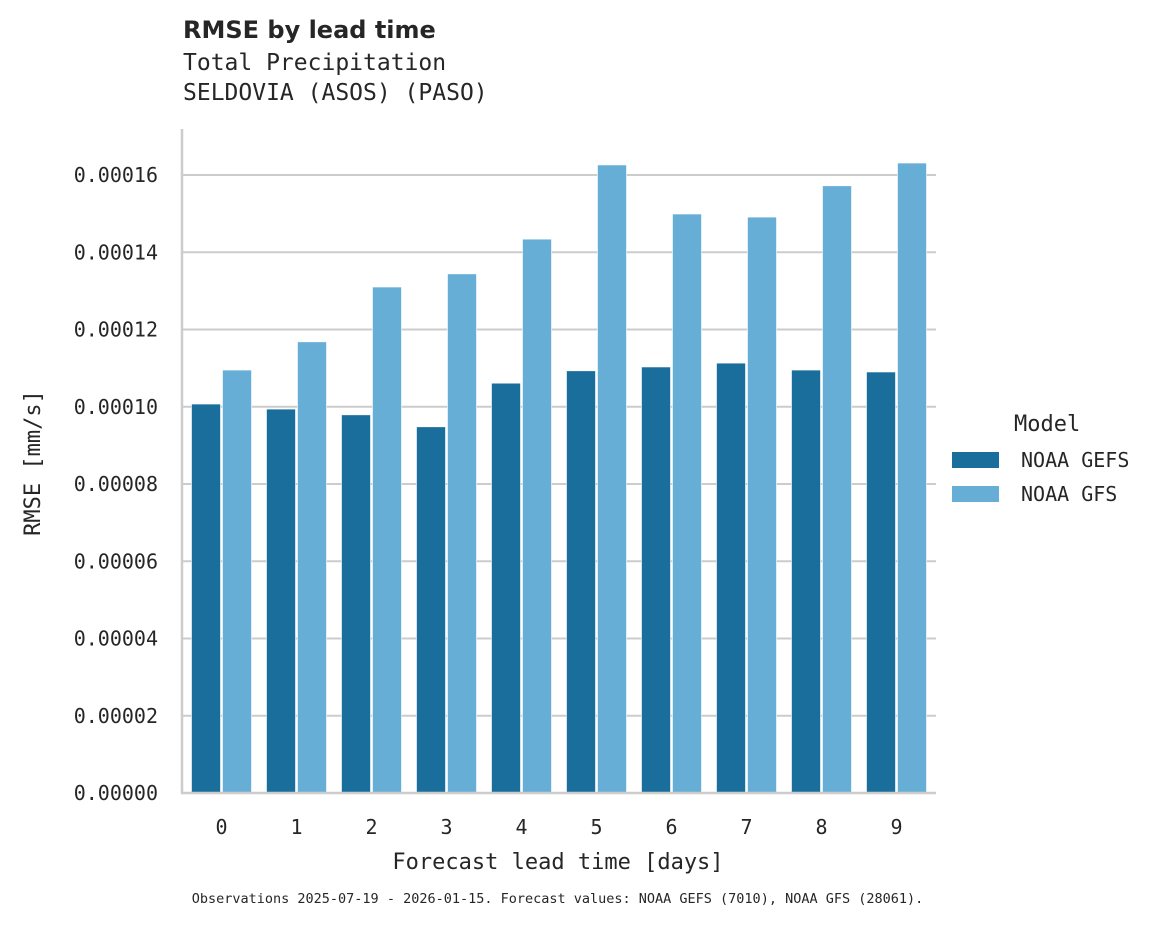 The height and width of the screenshot is (928, 1175). Describe the element at coordinates (116, 716) in the screenshot. I see `y-tick-label: 0.00002` at that location.